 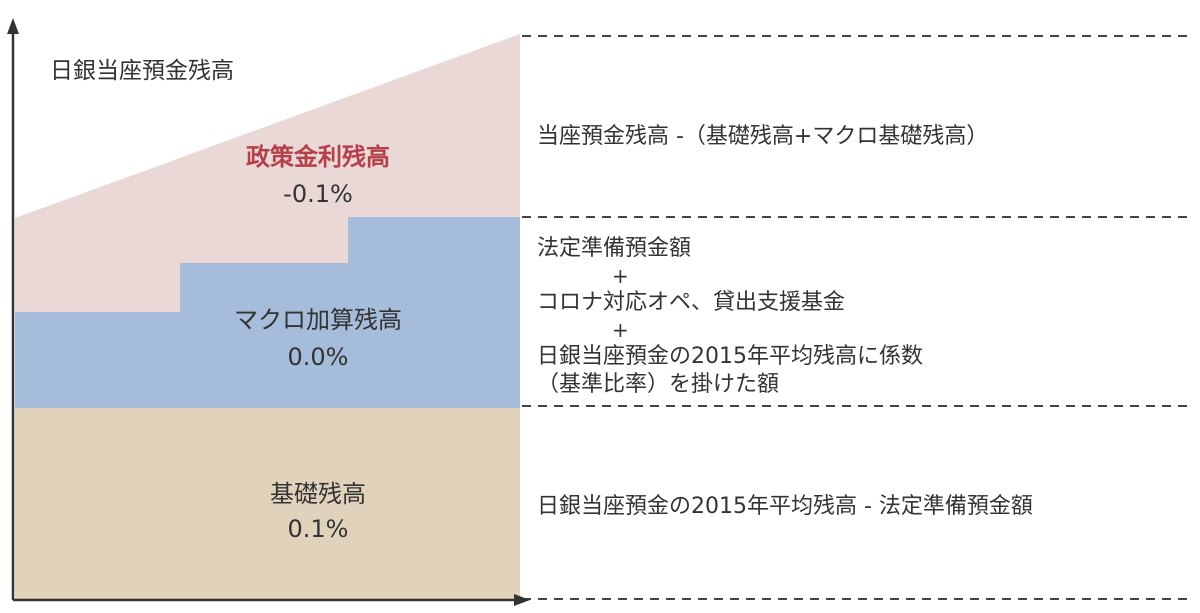 I want to click on macro-description-line4: （基準比率）を掛けた額, so click(x=658, y=384).